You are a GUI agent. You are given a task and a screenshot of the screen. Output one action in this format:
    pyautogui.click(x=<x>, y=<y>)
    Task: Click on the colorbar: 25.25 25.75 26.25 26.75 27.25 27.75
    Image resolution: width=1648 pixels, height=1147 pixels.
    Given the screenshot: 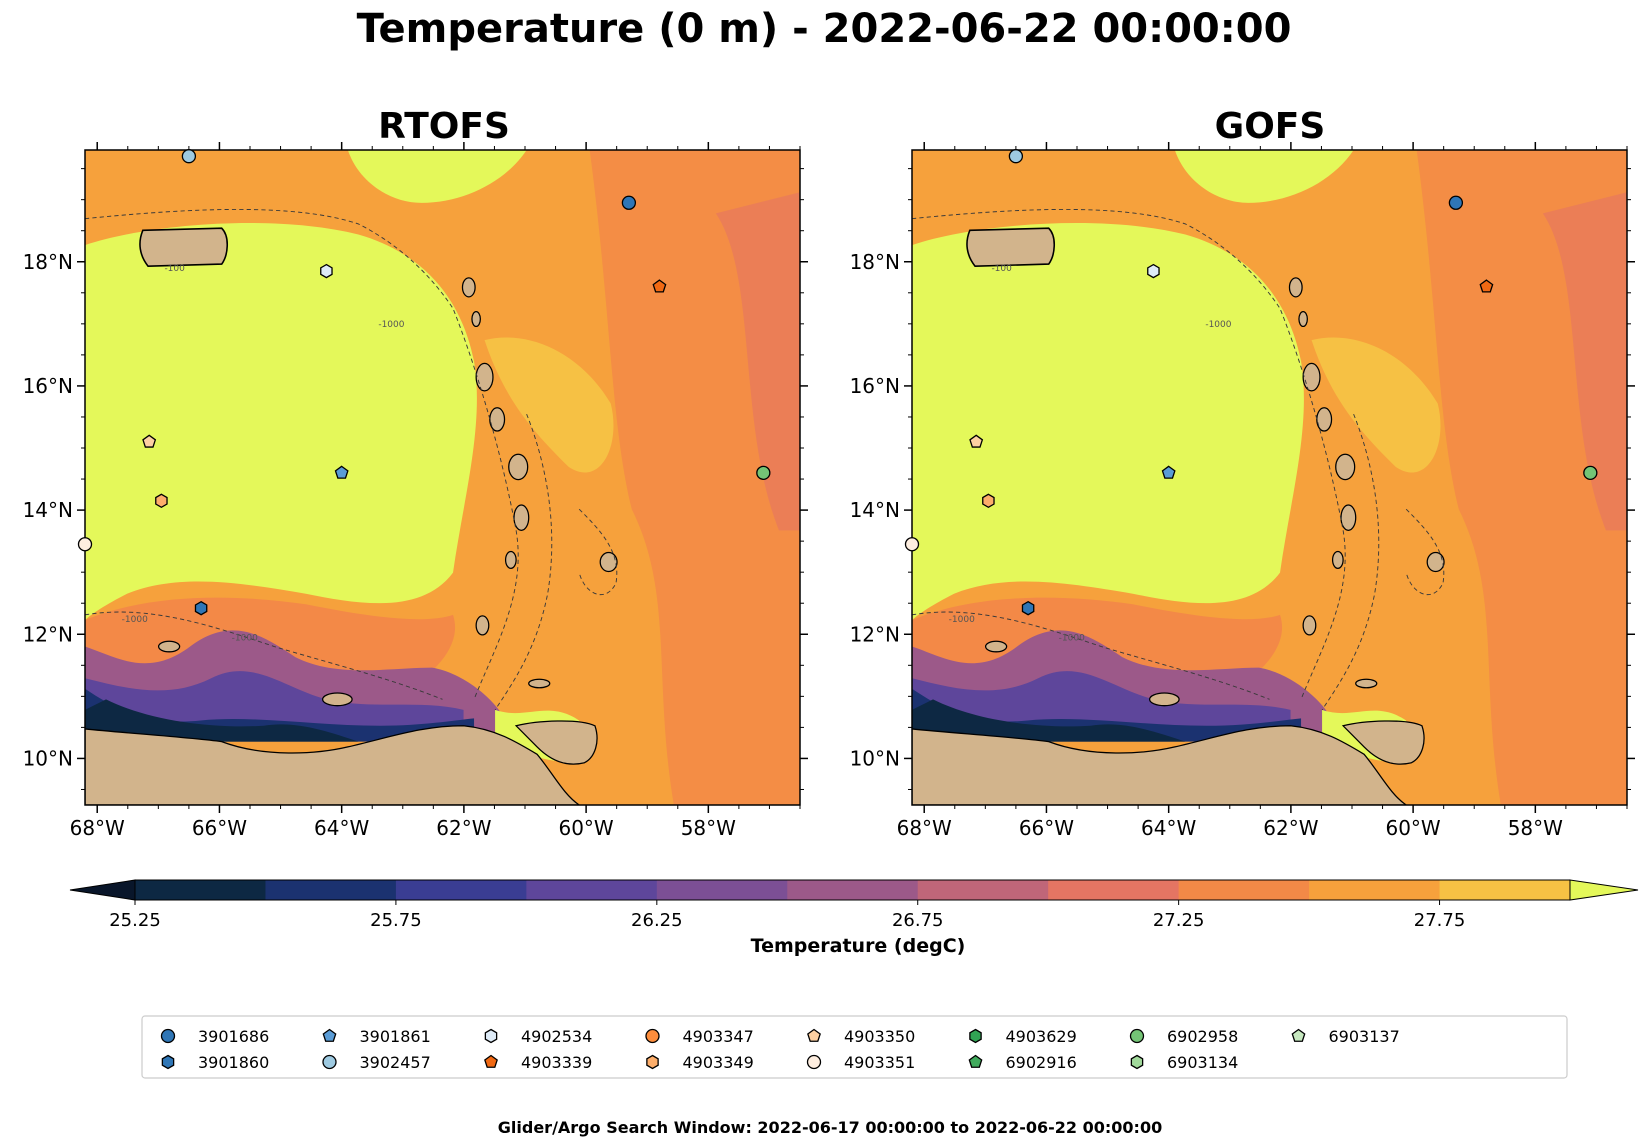 What is the action you would take?
    pyautogui.click(x=854, y=905)
    